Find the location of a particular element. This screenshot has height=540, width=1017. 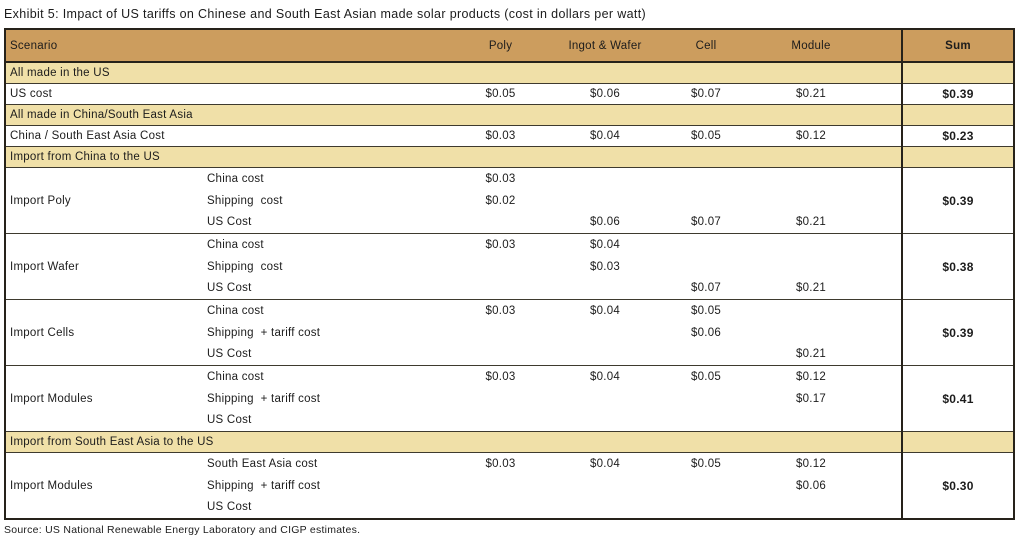

section-label: Import from China to the US is located at coordinates (454, 157).